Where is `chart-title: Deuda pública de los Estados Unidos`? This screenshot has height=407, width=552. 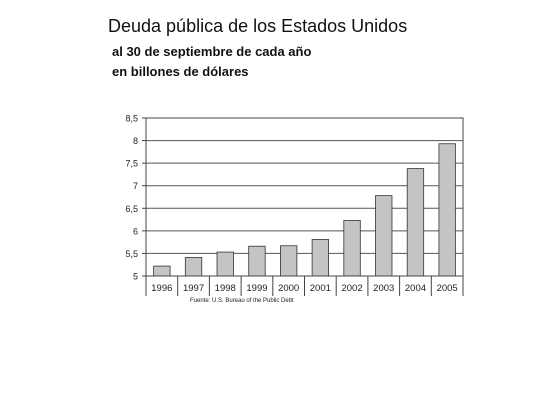
chart-title: Deuda pública de los Estados Unidos is located at coordinates (258, 26).